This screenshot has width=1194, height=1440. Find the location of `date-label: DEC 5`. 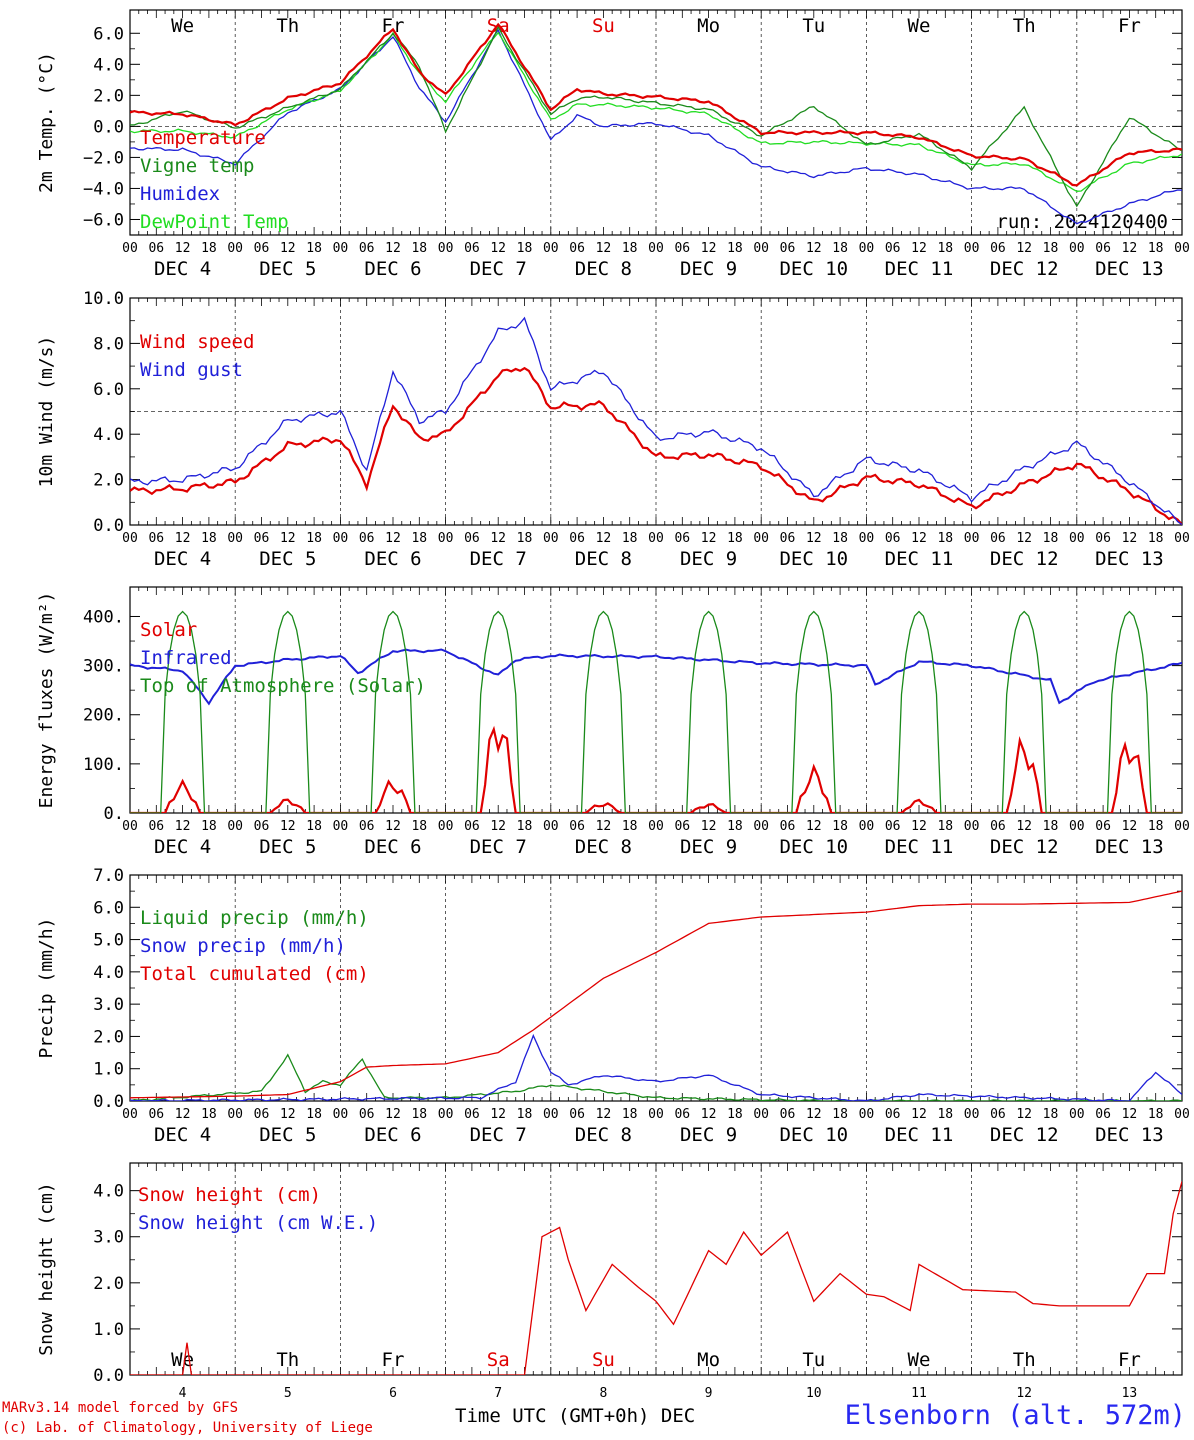

date-label: DEC 5 is located at coordinates (287, 559).